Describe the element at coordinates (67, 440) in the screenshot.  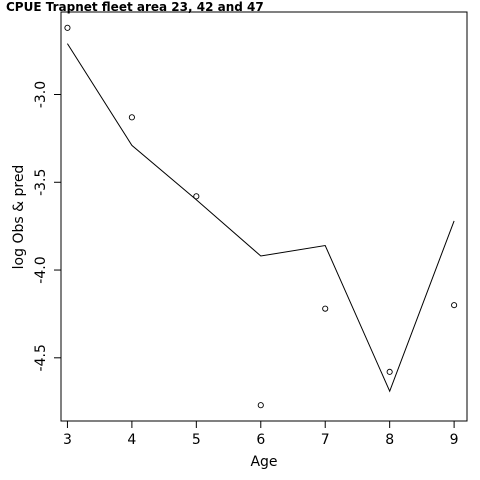
I see `x-tick-label: 3` at that location.